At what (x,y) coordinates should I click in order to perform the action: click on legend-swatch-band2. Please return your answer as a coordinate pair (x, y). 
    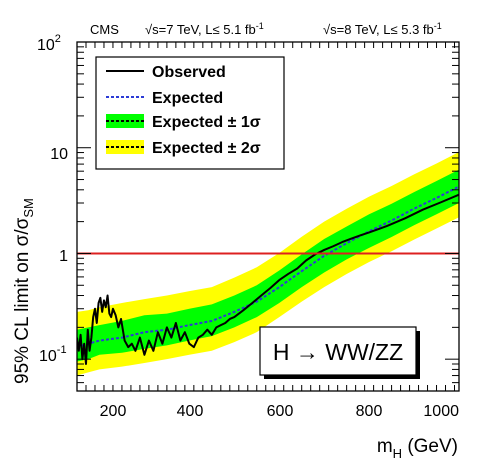
    Looking at the image, I should click on (125, 147).